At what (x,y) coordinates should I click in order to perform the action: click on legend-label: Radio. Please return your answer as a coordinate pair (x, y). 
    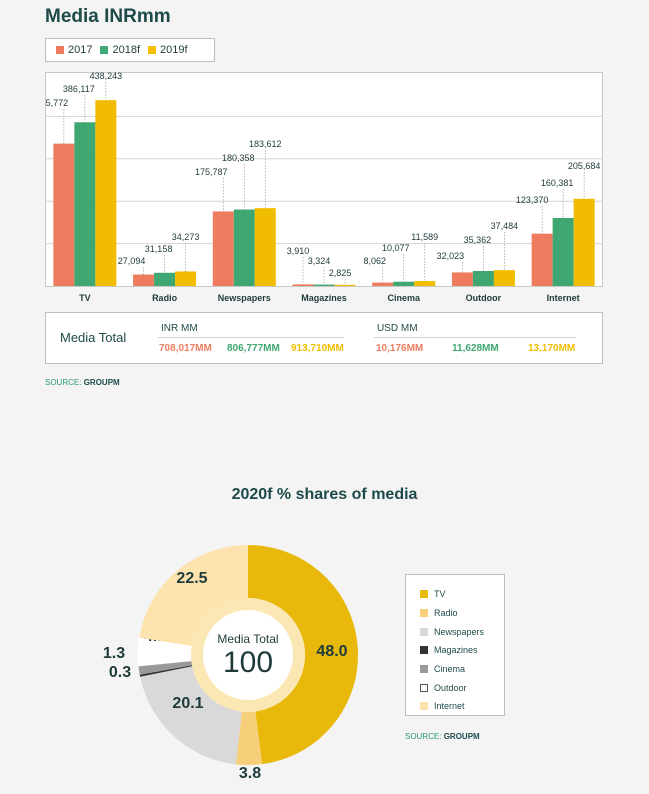
    Looking at the image, I should click on (446, 613).